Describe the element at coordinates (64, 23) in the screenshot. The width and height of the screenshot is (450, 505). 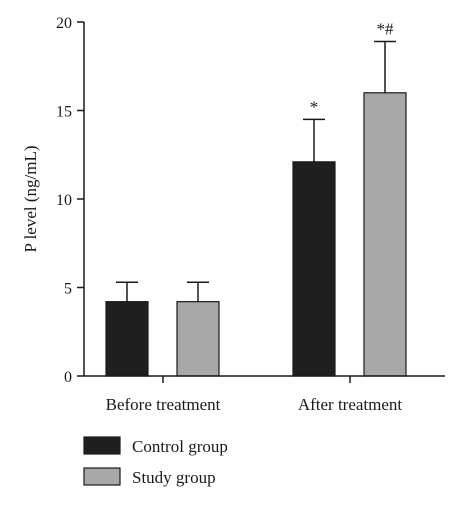
I see `y-tick-label: 20` at that location.